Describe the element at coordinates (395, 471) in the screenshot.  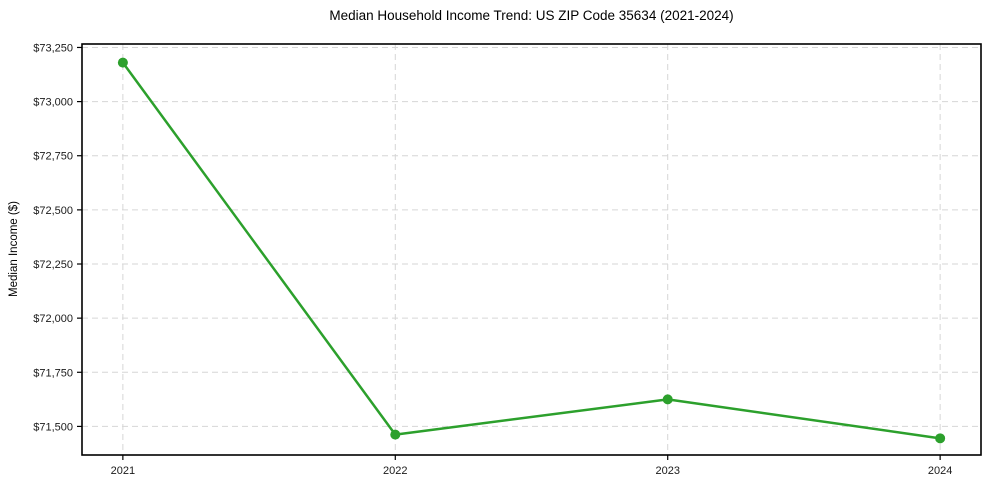
I see `x-tick-label: 2022` at that location.